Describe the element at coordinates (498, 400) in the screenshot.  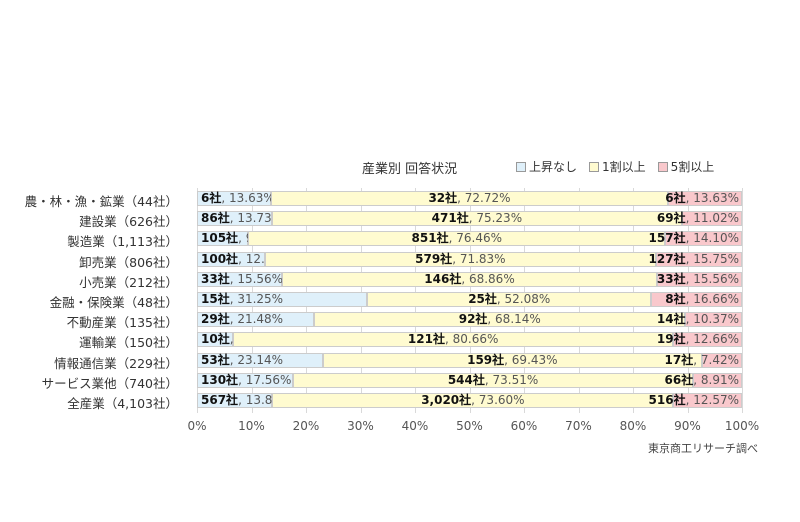
I see `percent-label: , 73.60%` at that location.